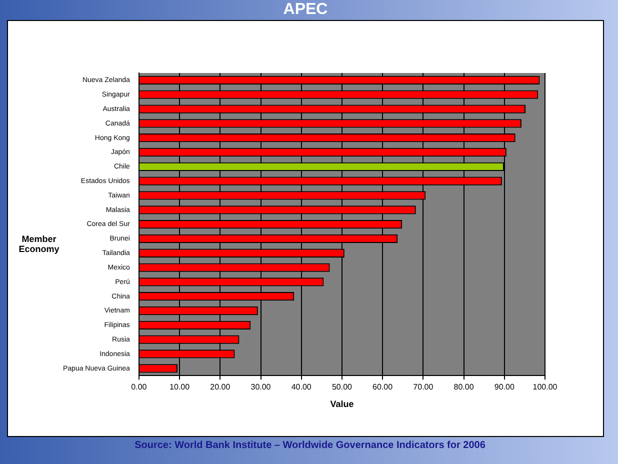 This screenshot has height=464, width=618. Describe the element at coordinates (310, 445) in the screenshot. I see `source-note: Source: World Bank Institute – Worldwide Governance Indicators for 2006` at that location.